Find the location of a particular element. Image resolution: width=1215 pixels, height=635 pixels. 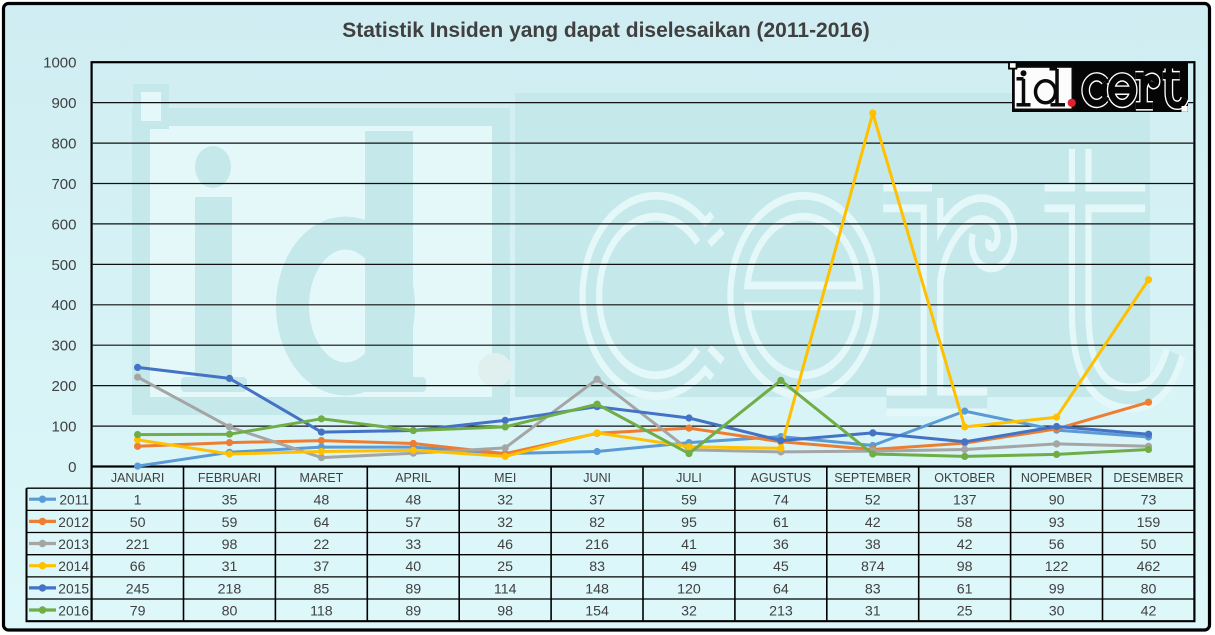

svg-text: 114 is located at coordinates (505, 589).